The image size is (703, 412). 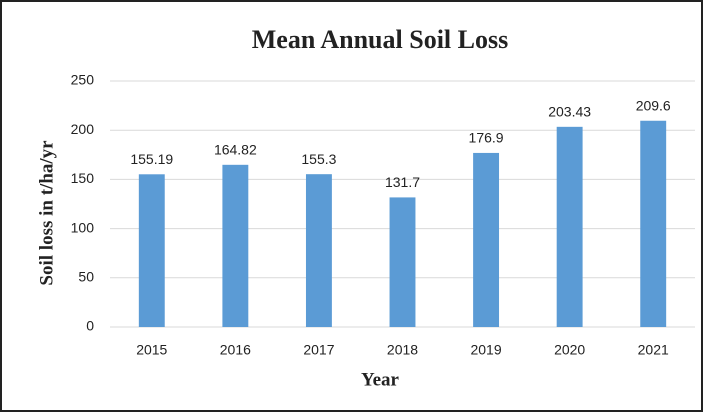 I want to click on data-label: 209.6, so click(x=653, y=105).